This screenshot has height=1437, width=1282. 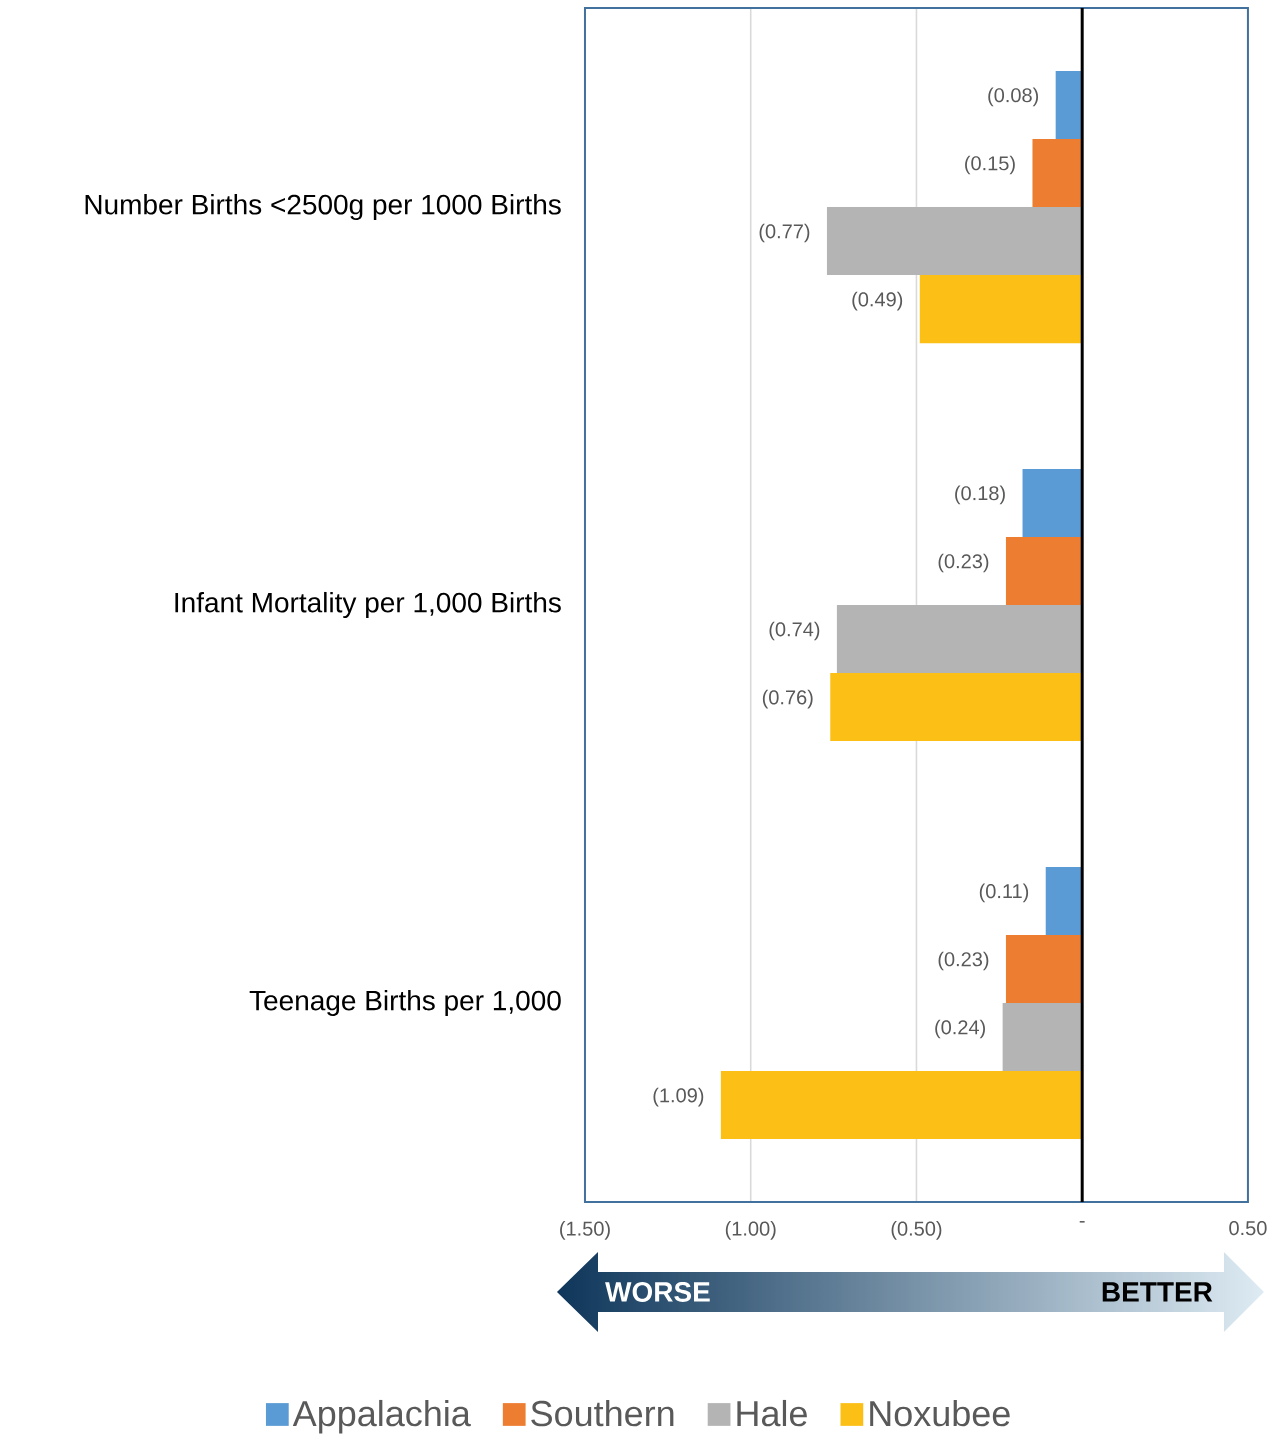 What do you see at coordinates (877, 301) in the screenshot?
I see `data-label: (0.49)` at bounding box center [877, 301].